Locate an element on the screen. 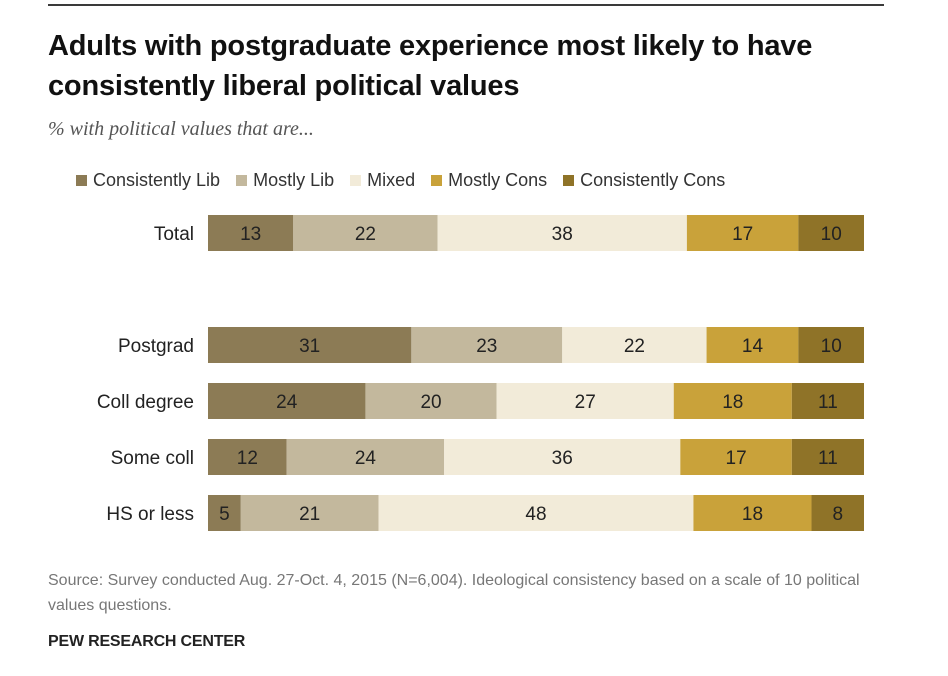  value-label-total-consistently-lib: 13 is located at coordinates (250, 234).